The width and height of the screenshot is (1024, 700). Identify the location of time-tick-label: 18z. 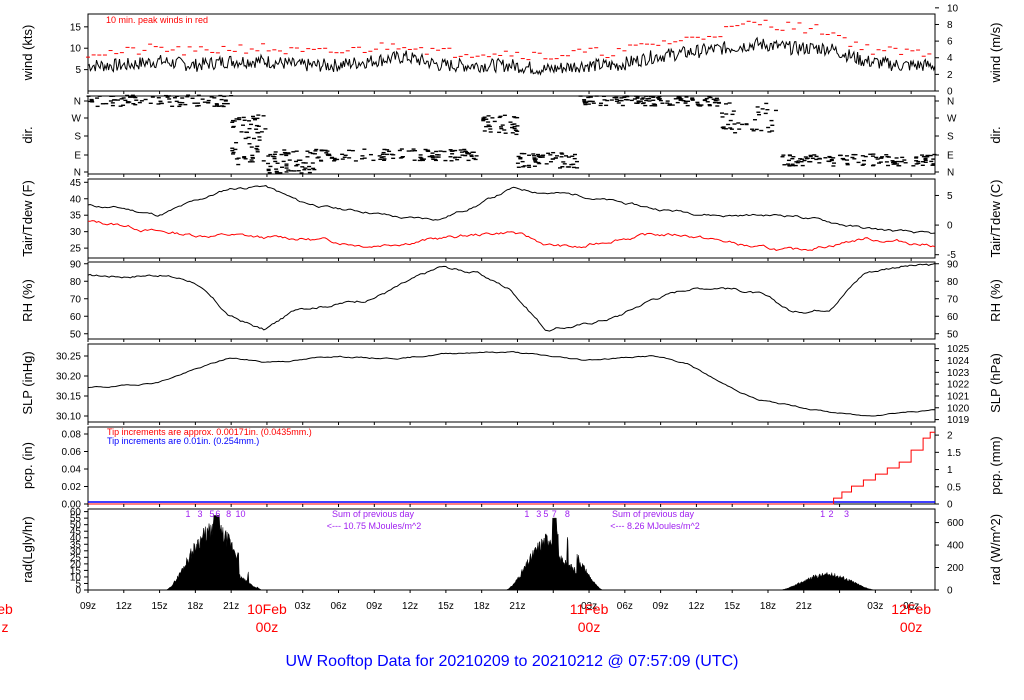
(482, 606).